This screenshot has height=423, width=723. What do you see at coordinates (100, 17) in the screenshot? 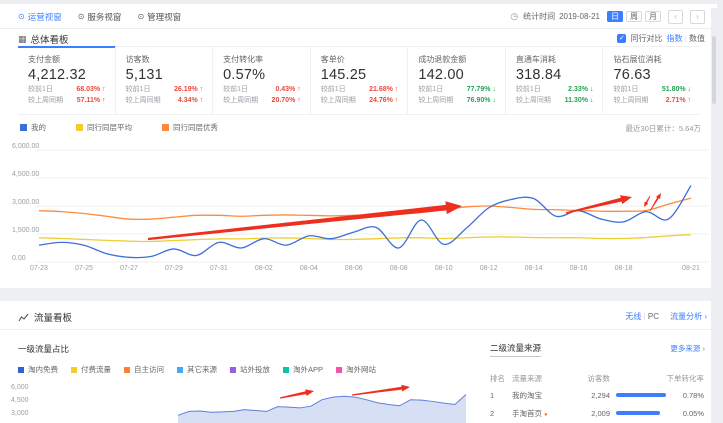
I see `window-tab-2: ⊙ 服务视窗` at bounding box center [100, 17].